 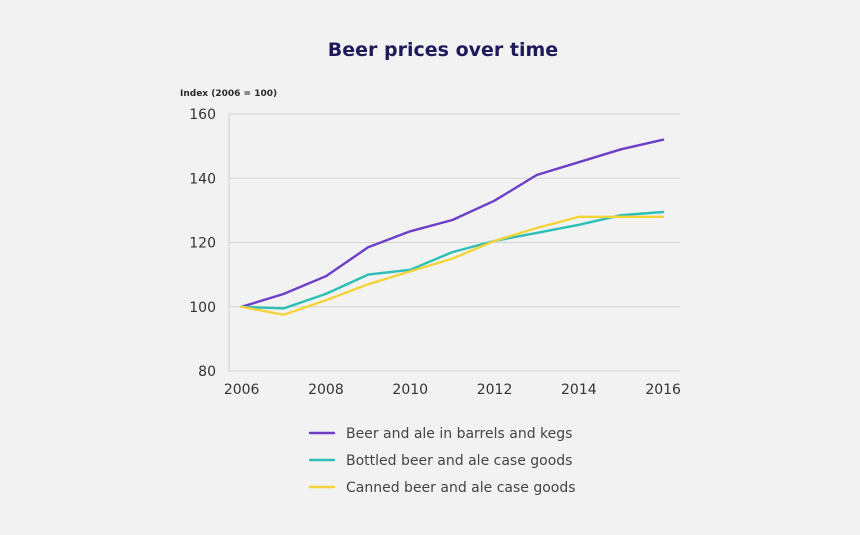 I want to click on y-axis-label: Index (2006 = 100), so click(x=228, y=94).